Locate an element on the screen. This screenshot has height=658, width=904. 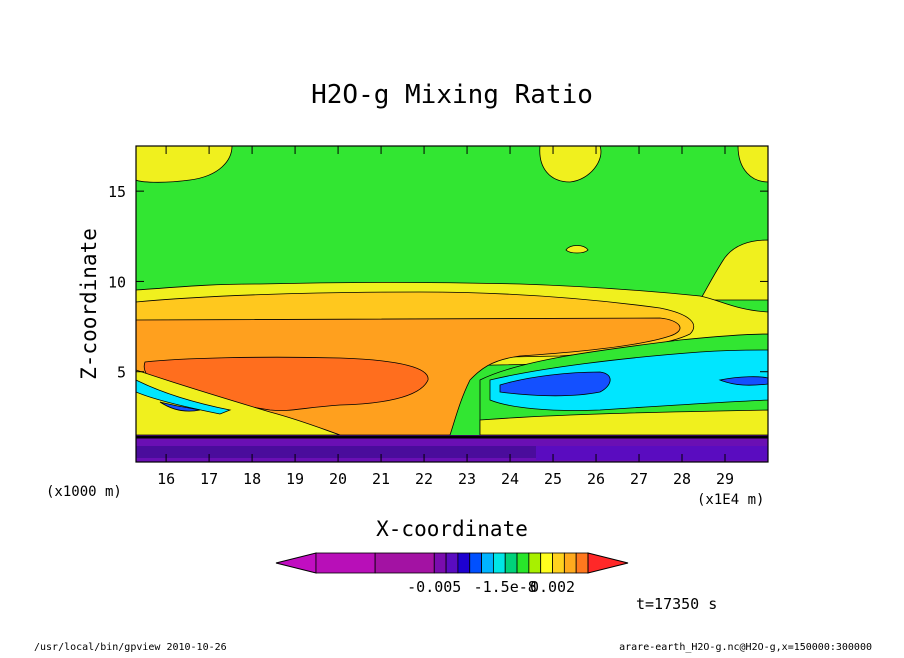
x-tick-label: 25 is located at coordinates (553, 479).